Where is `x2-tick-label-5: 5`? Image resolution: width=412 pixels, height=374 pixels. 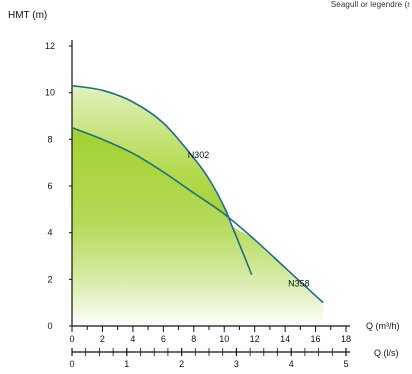
x2-tick-label-5: 5 is located at coordinates (345, 364).